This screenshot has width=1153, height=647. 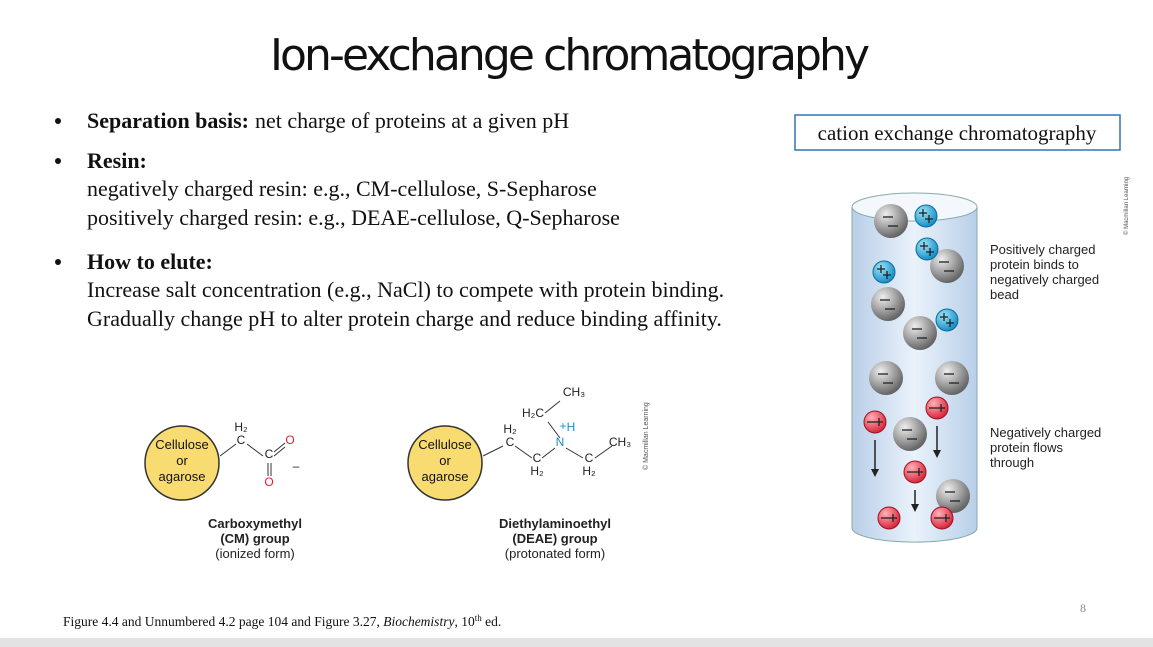 I want to click on title: Ion-exchange chromatography, so click(x=570, y=55).